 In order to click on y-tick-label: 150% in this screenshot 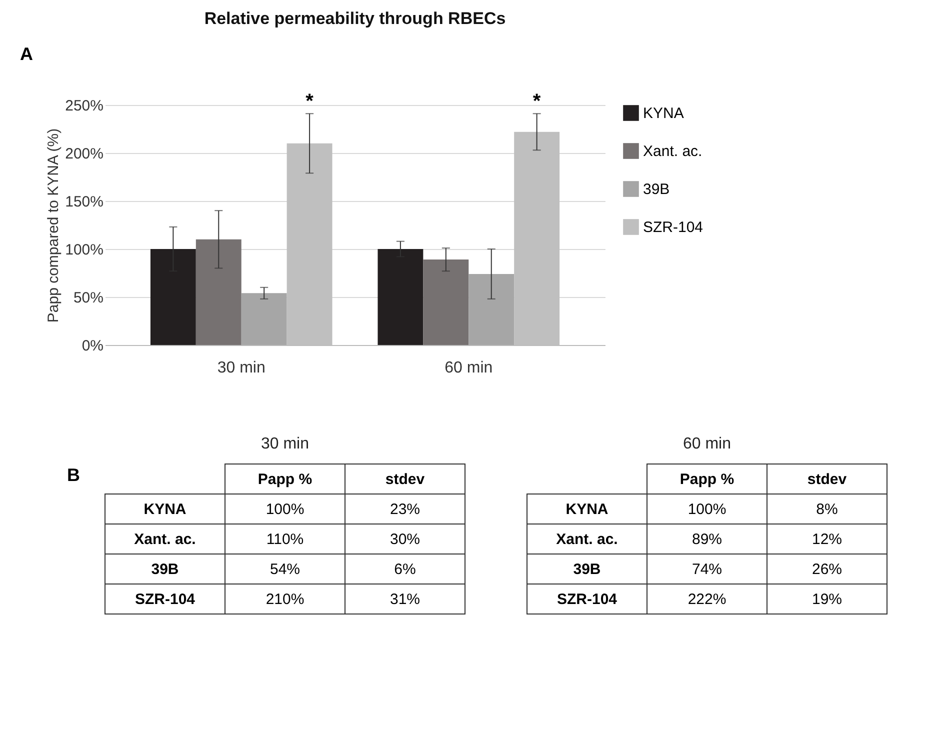, I will do `click(84, 202)`.